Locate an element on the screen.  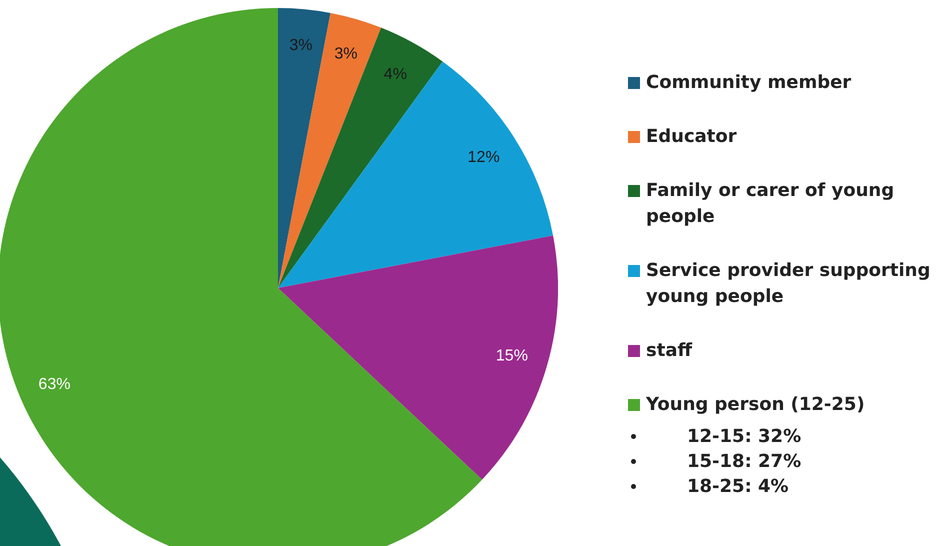
data-label: 4% is located at coordinates (395, 74).